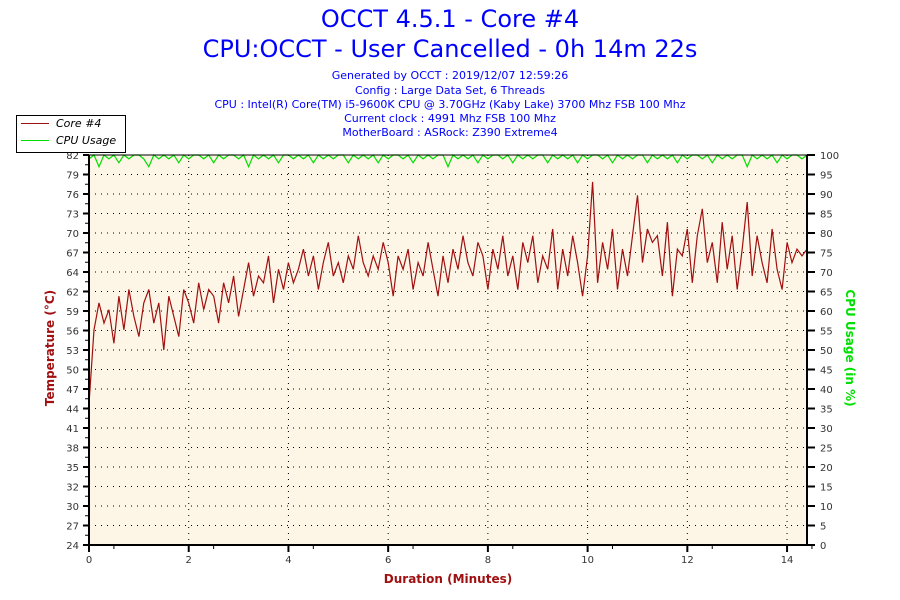 This screenshot has height=600, width=900. What do you see at coordinates (826, 410) in the screenshot?
I see `y2-tick-label: 35` at bounding box center [826, 410].